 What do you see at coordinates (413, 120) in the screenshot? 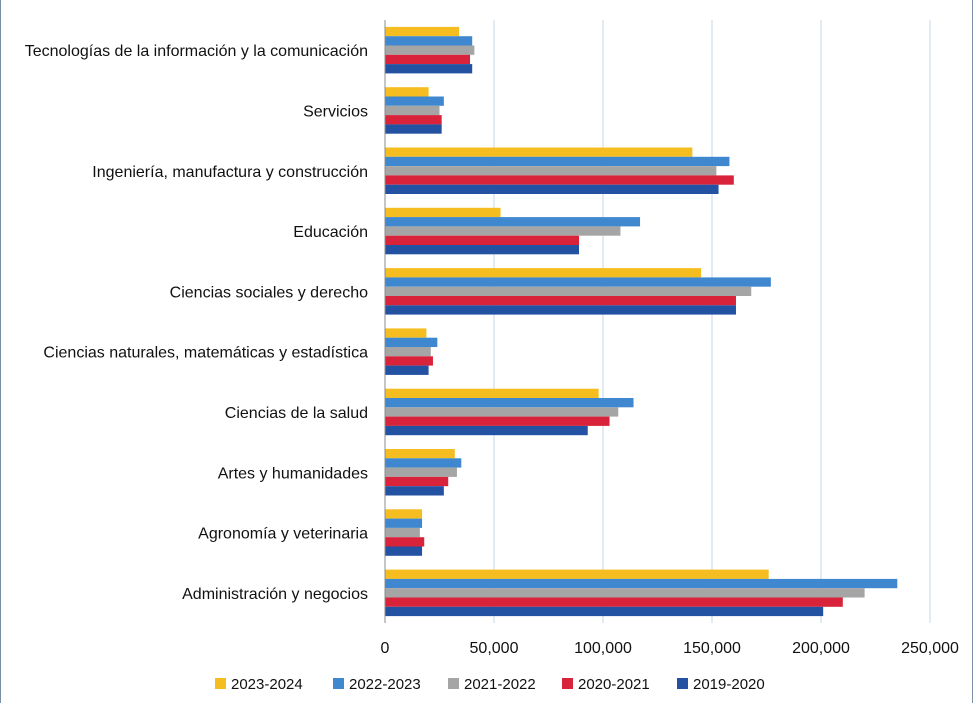
I see `bar-servicios-2020-2021` at bounding box center [413, 120].